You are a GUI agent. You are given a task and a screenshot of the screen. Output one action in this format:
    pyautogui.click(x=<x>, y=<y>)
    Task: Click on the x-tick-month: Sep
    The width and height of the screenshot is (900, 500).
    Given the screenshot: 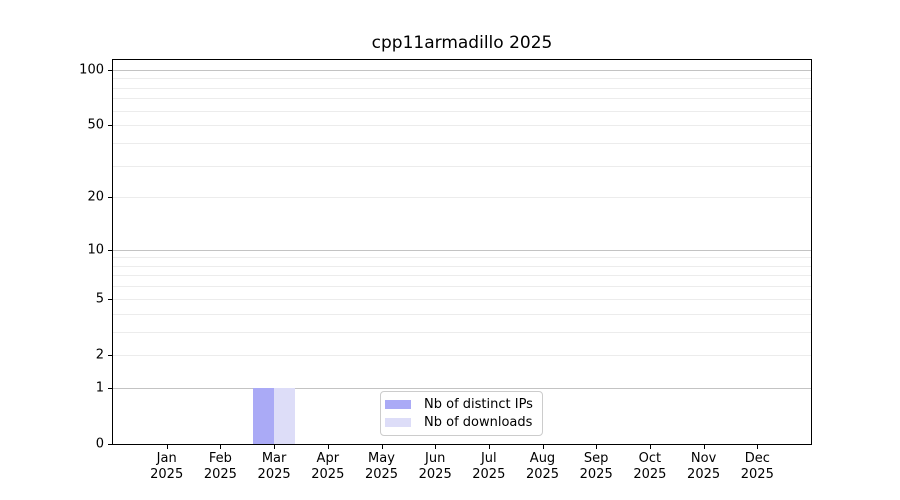 What is the action you would take?
    pyautogui.click(x=596, y=458)
    